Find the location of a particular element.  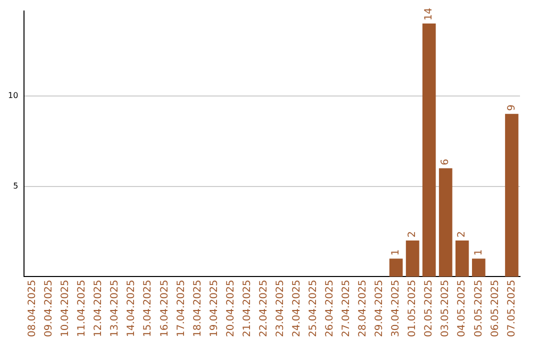

x-tick-label: 29.04.2025 is located at coordinates (380, 309).